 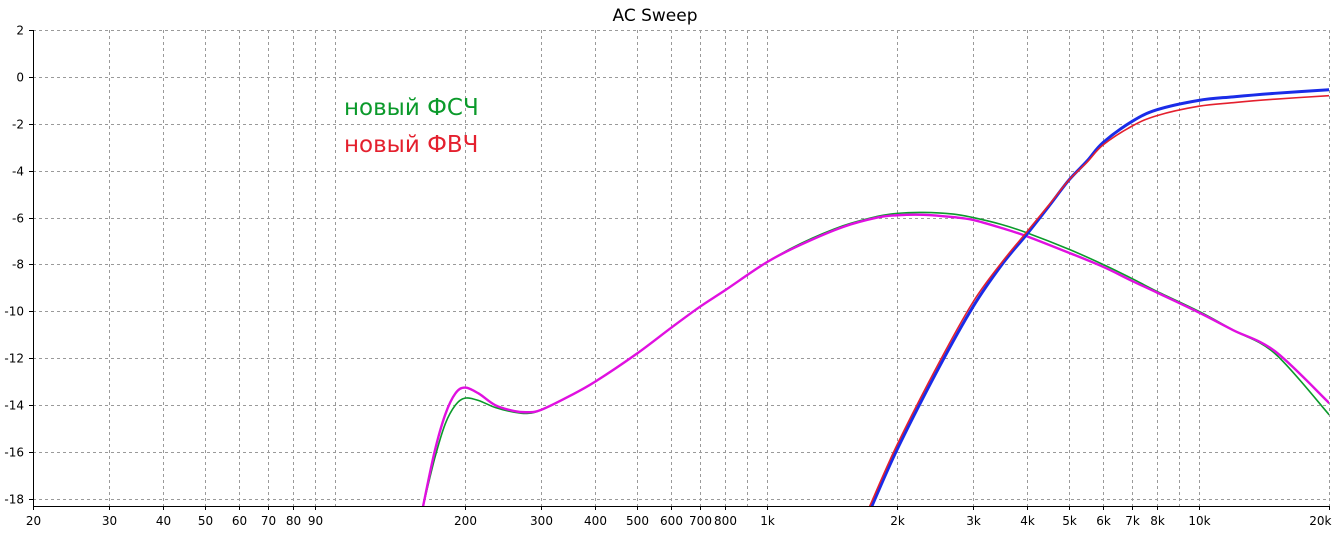 What do you see at coordinates (1199, 521) in the screenshot?
I see `x-tick-label: 10k` at bounding box center [1199, 521].